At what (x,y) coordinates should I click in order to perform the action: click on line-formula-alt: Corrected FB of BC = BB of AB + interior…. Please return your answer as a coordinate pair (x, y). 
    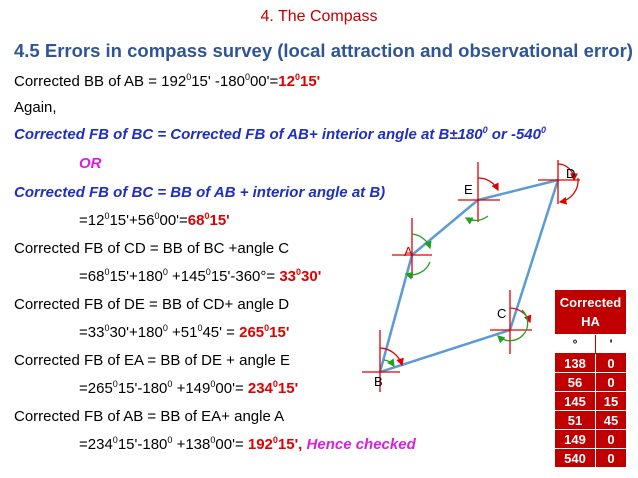
    Looking at the image, I should click on (200, 192).